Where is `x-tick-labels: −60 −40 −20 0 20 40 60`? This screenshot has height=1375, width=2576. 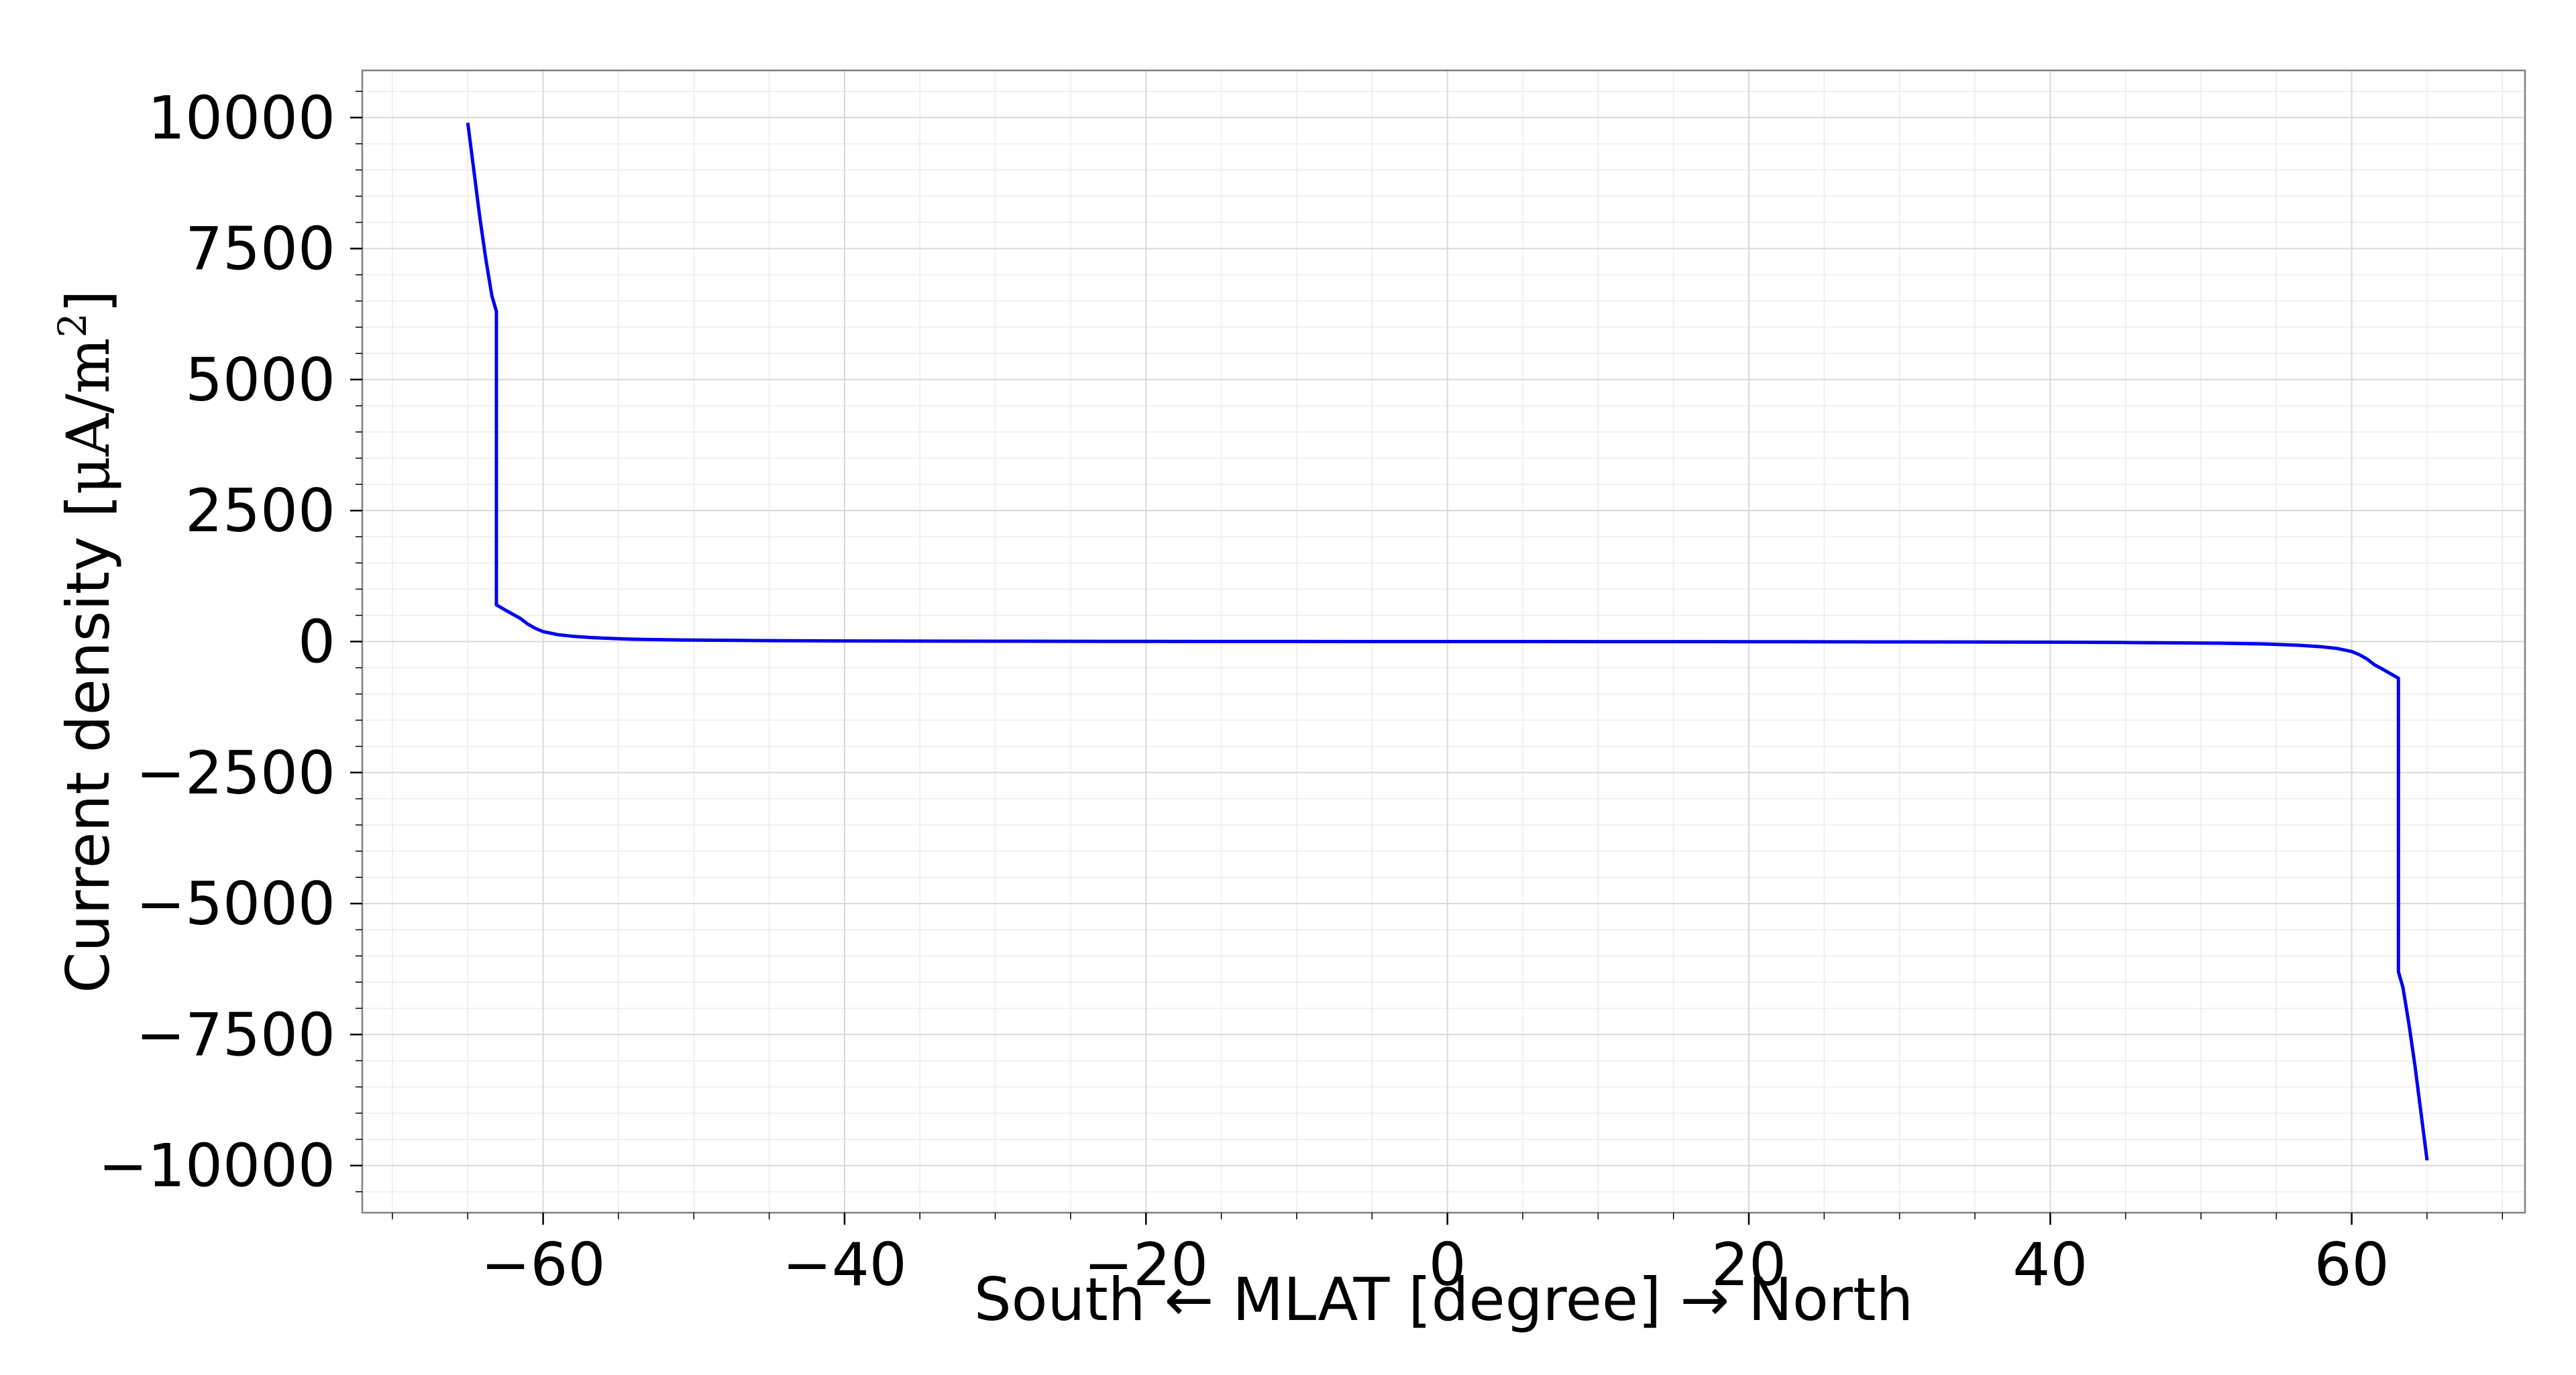
x-tick-labels: −60 −40 −20 0 20 40 60 is located at coordinates (1435, 1264).